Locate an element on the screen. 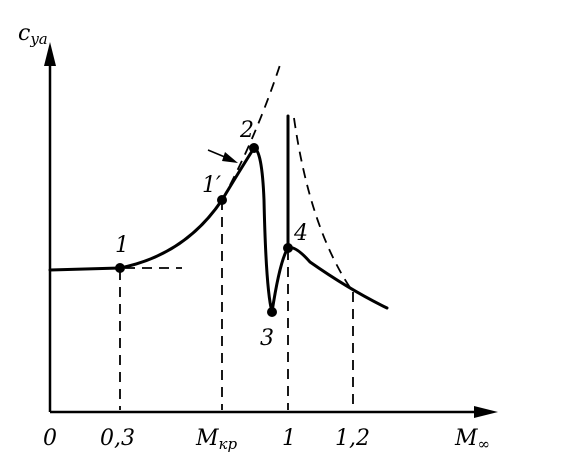 The height and width of the screenshot is (473, 563). y-label: cya is located at coordinates (33, 34).